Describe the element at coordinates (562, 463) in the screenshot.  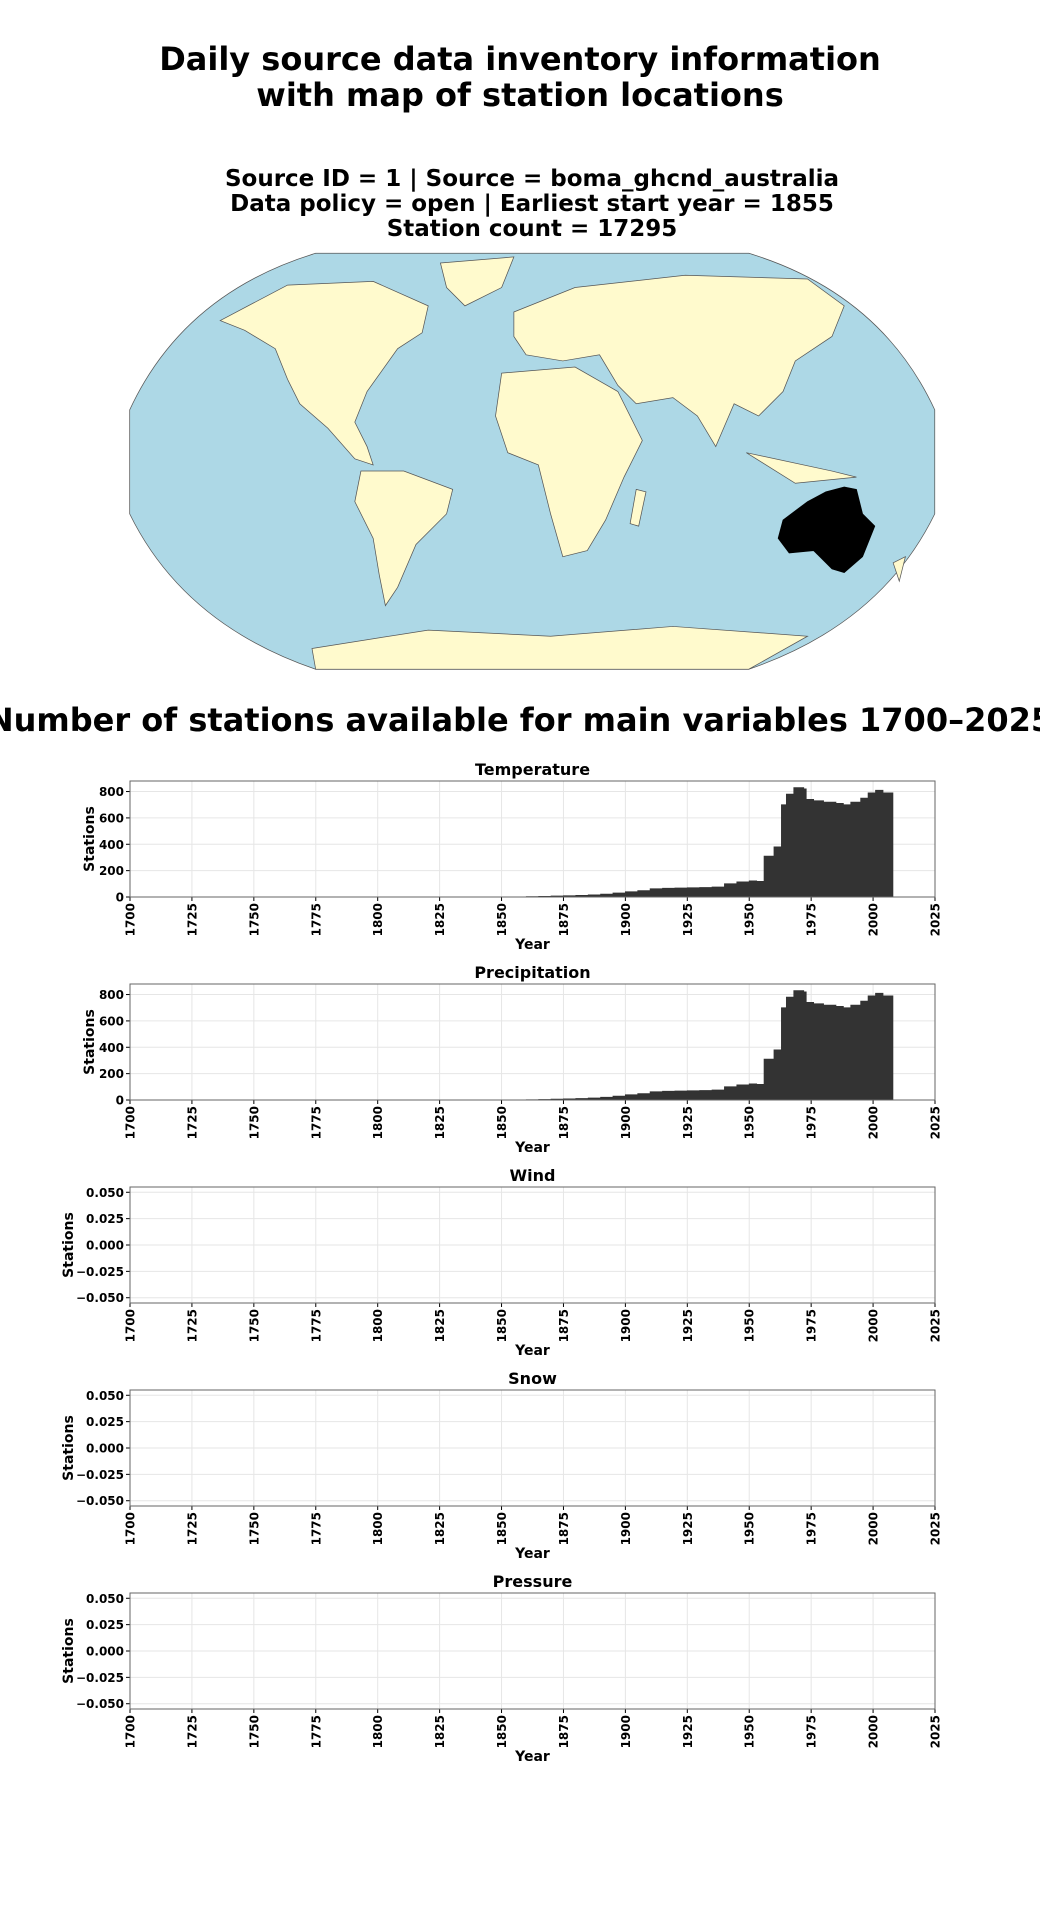
I see `land` at that location.